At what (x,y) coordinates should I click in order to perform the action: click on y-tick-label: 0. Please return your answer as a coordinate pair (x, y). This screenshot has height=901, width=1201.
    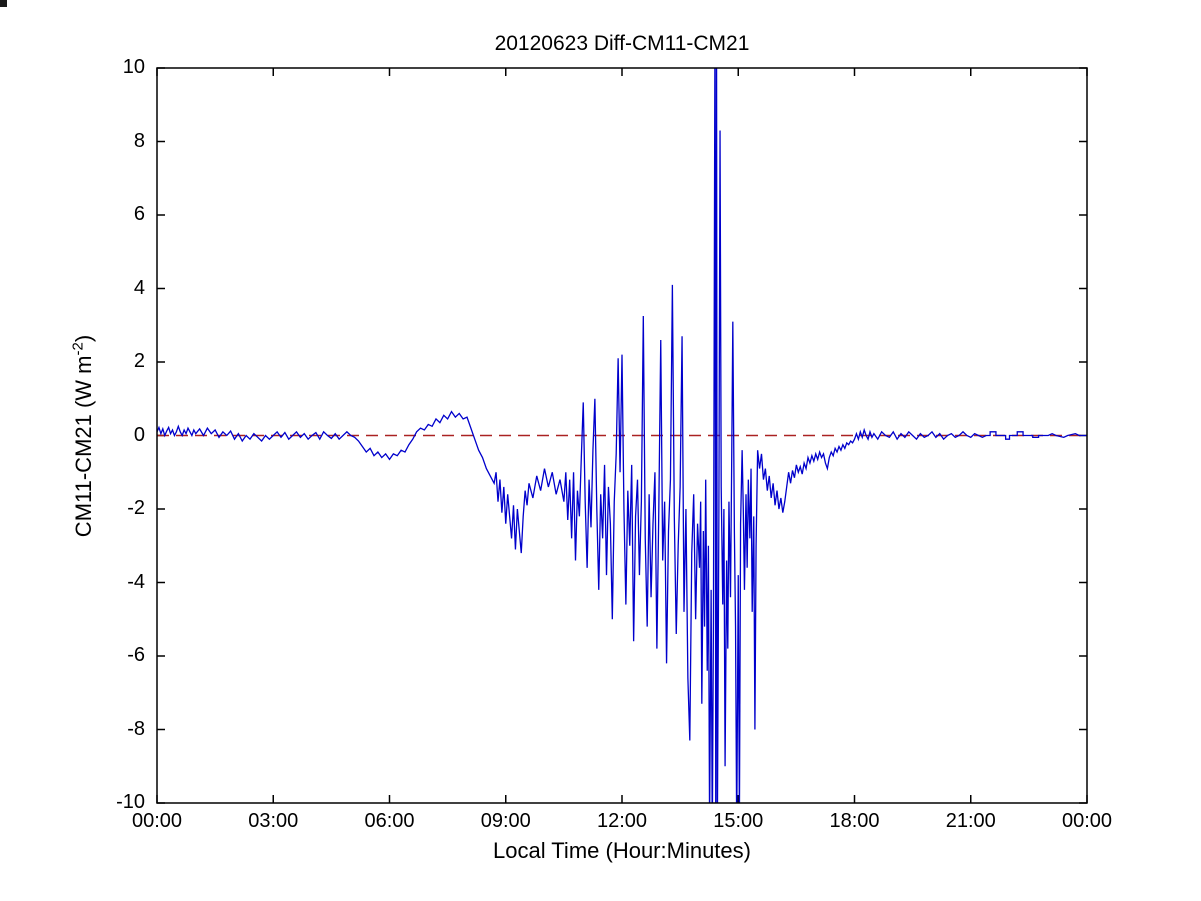
    Looking at the image, I should click on (139, 434).